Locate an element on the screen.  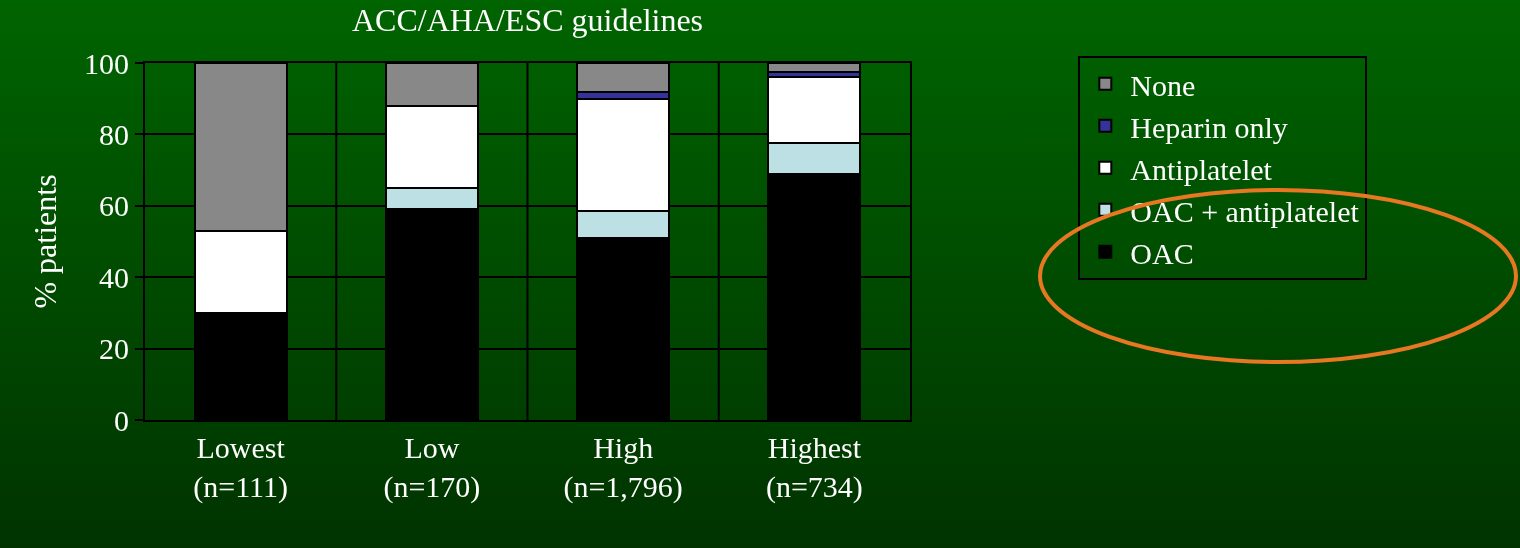
y-tick-label: 60 is located at coordinates (114, 206).